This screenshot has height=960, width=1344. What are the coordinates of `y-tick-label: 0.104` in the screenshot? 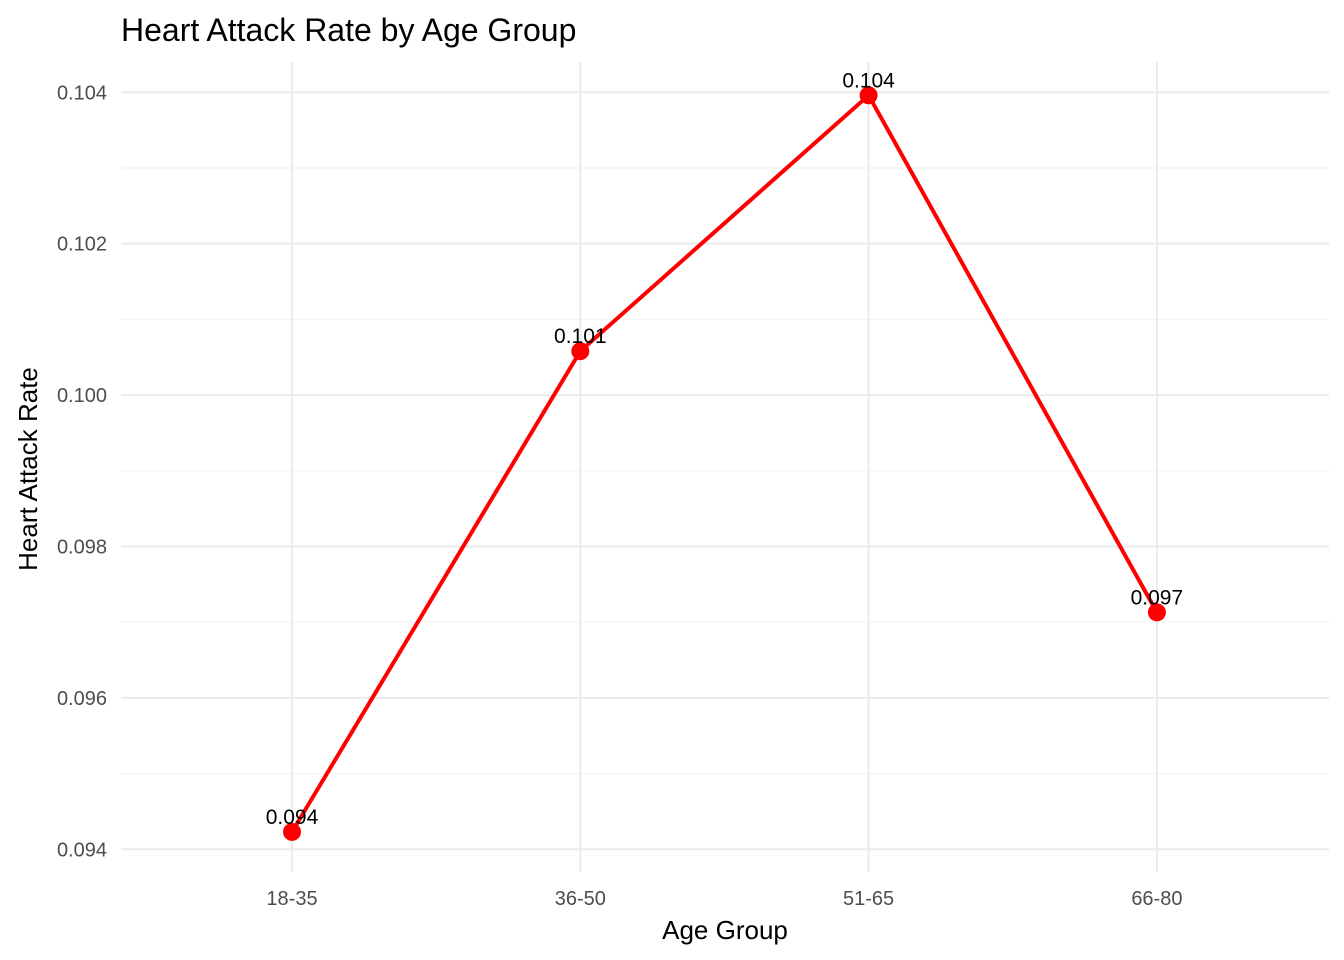 It's located at (82, 93).